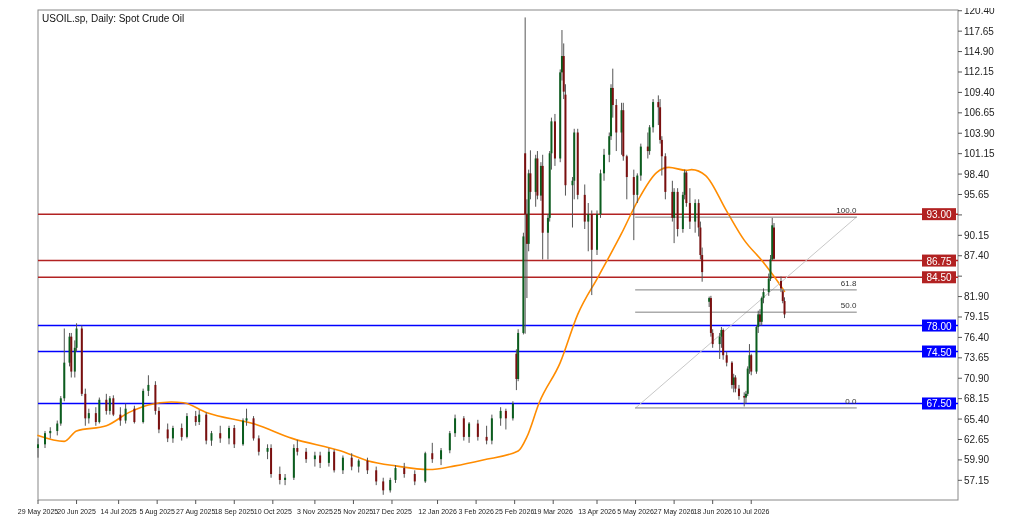 This screenshot has height=530, width=1024. Describe the element at coordinates (979, 72) in the screenshot. I see `y-tick-label: 112.15` at that location.